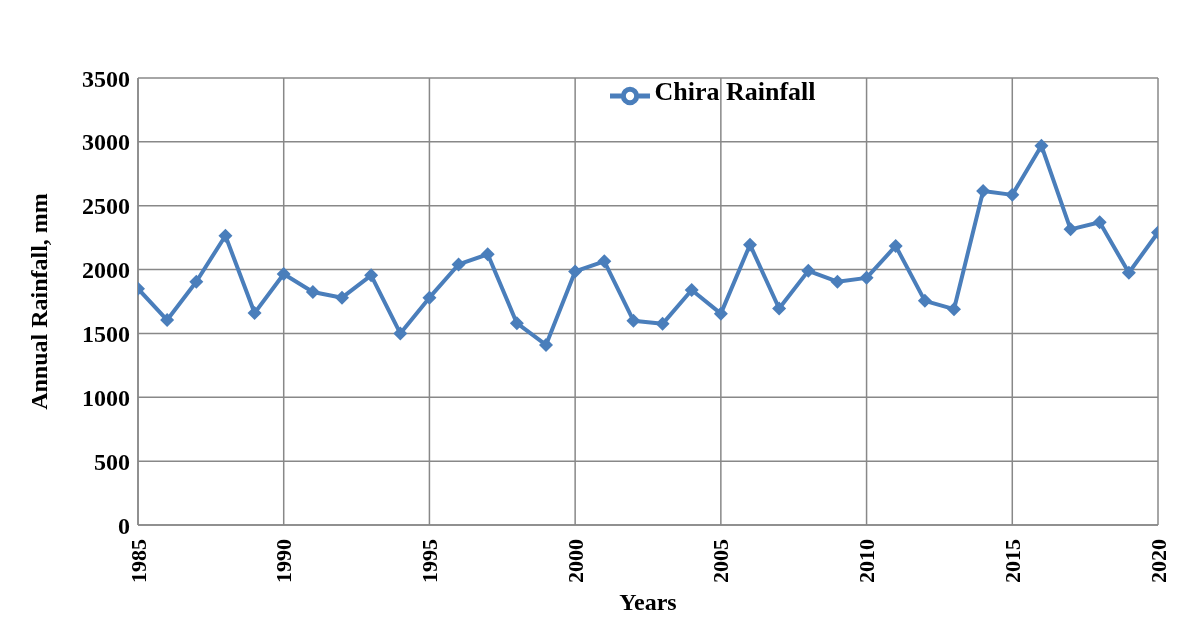  I want to click on legend-label: Chira Rainfall, so click(735, 91).